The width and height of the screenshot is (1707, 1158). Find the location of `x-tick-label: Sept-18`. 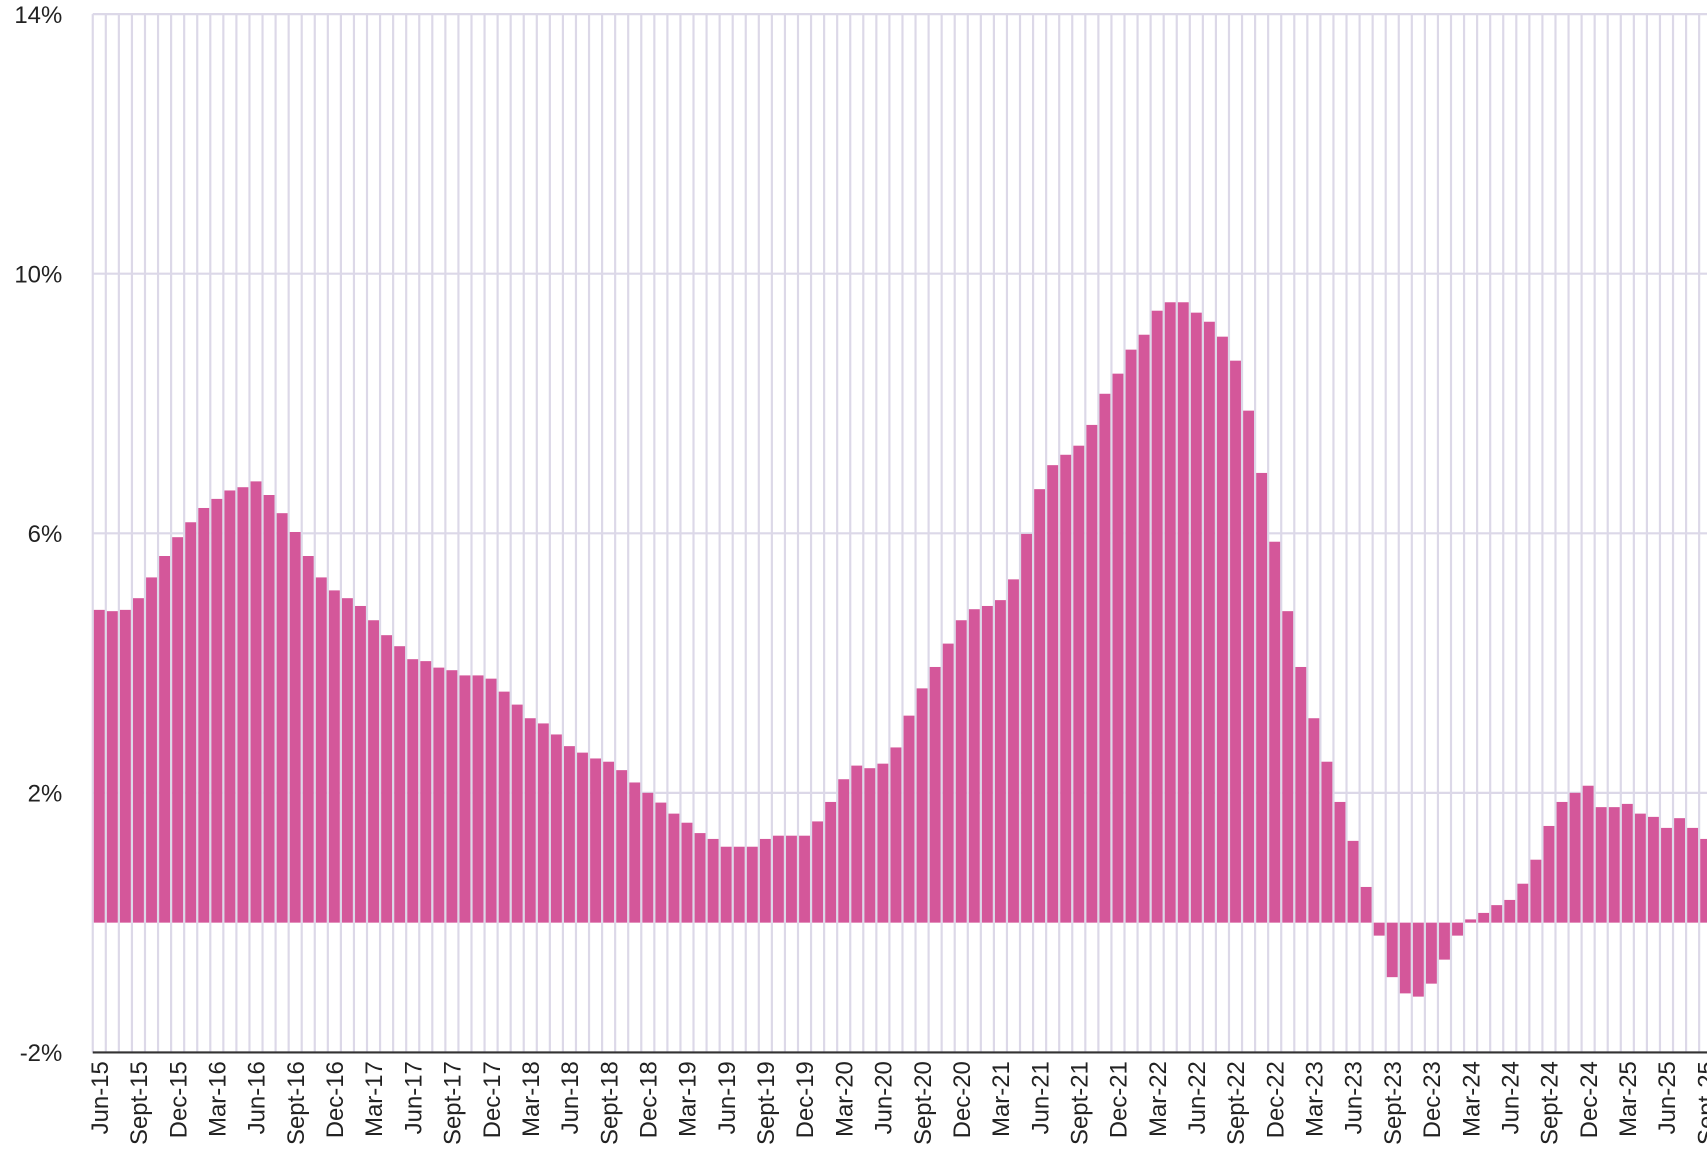

x-tick-label: Sept-18 is located at coordinates (609, 1103).